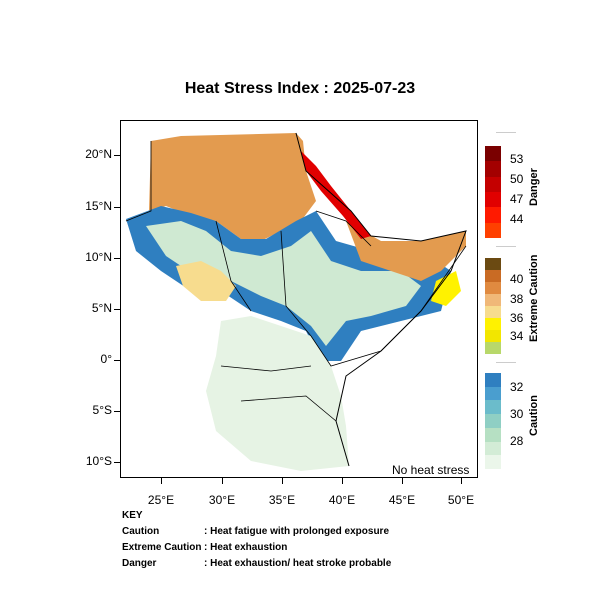  I want to click on danger-coast, so click(336, 195).